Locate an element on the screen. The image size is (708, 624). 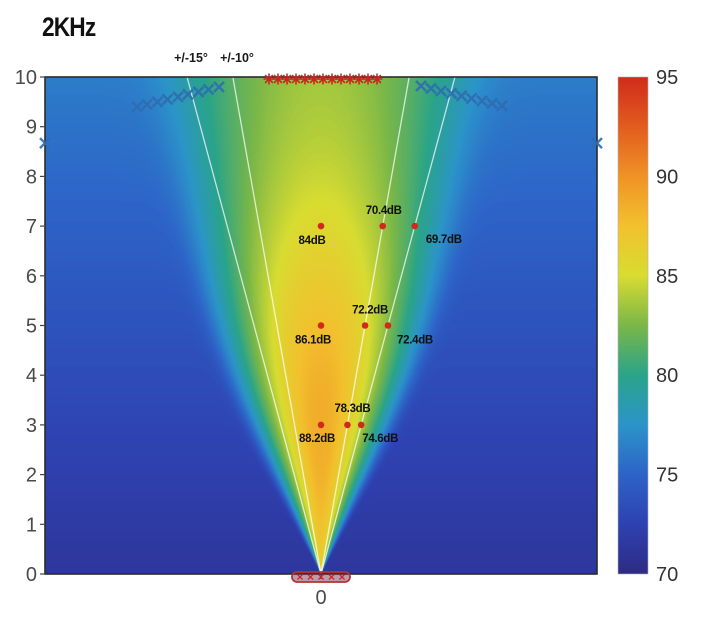
y-tick-label: 10 is located at coordinates (26, 78).